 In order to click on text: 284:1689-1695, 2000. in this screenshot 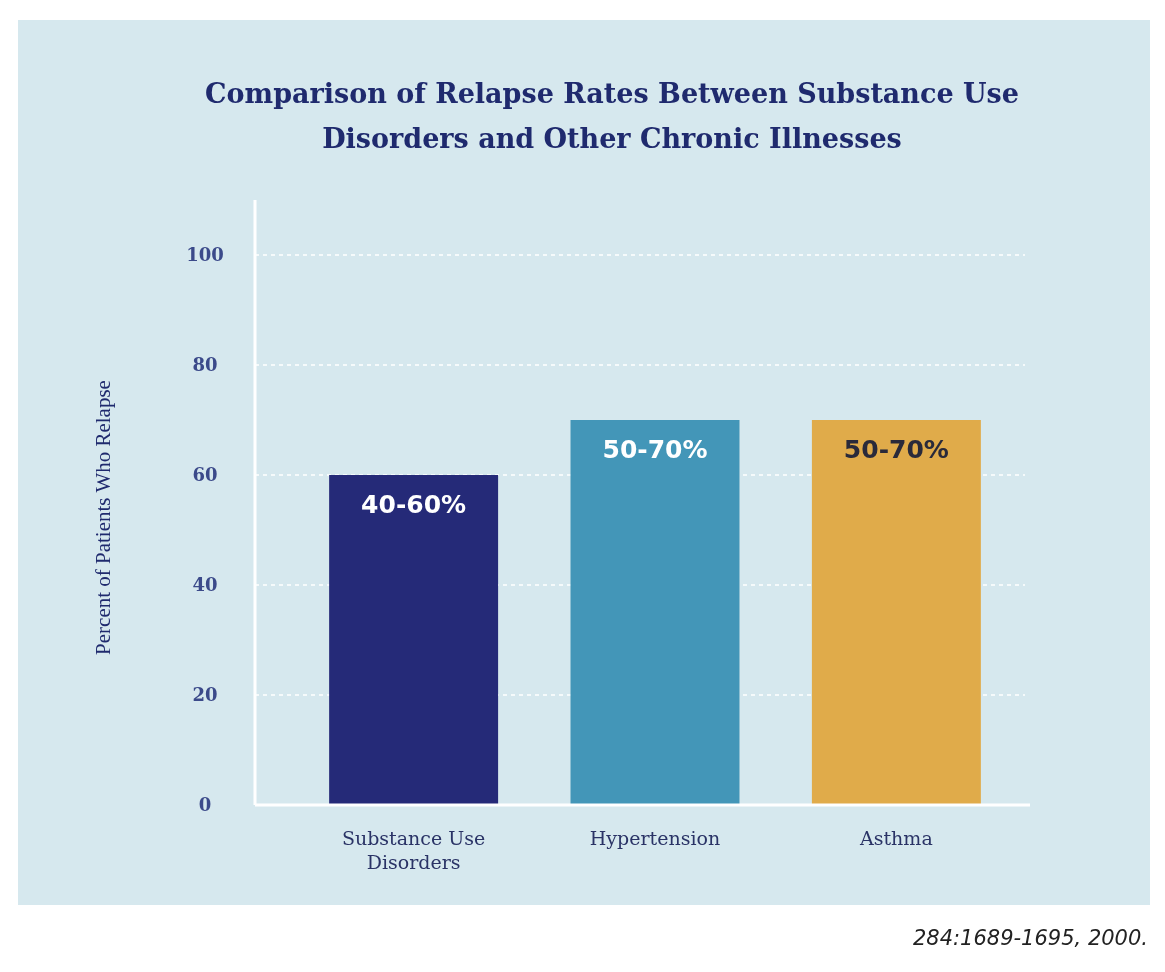, I will do `click(1030, 938)`.